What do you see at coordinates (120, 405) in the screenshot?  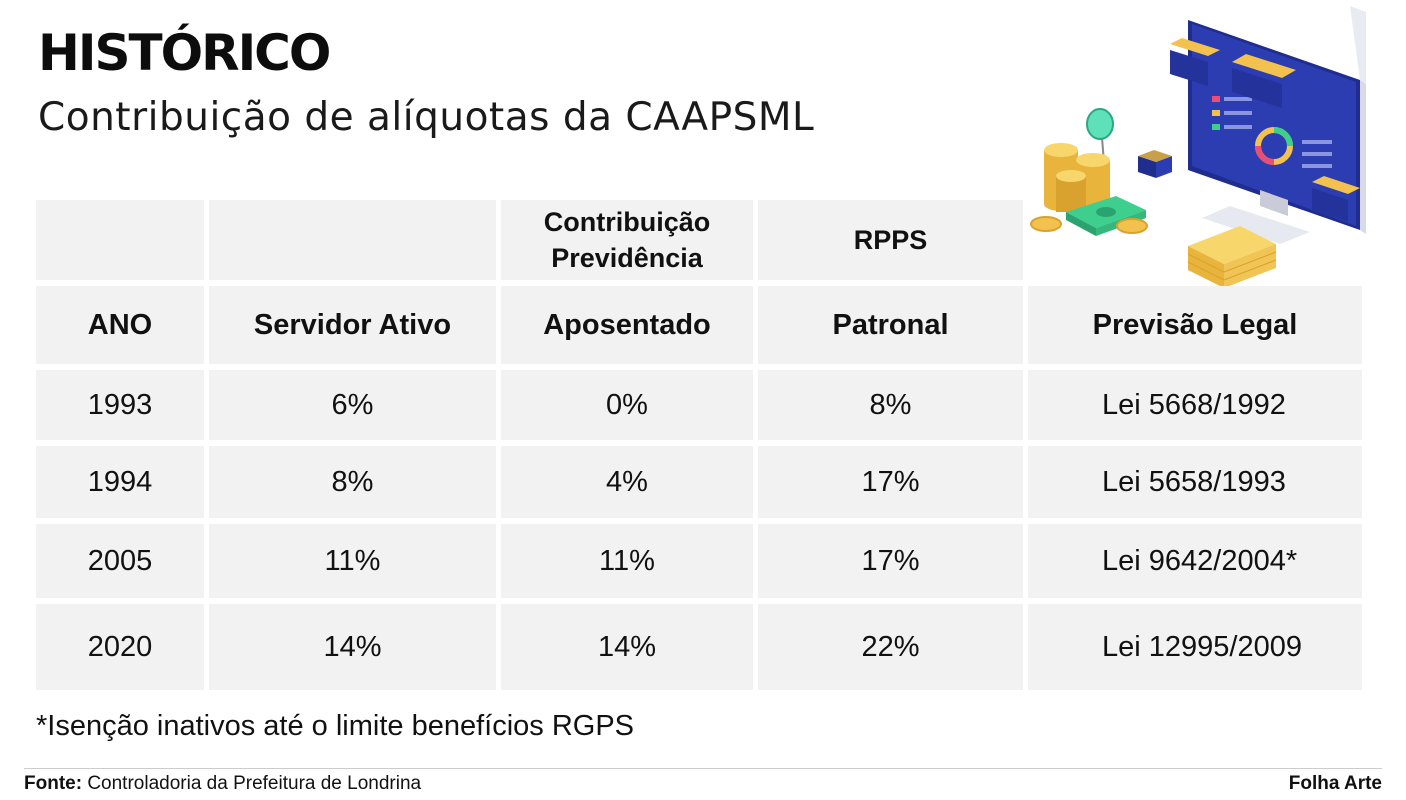 I see `table-cell-year: 1993` at bounding box center [120, 405].